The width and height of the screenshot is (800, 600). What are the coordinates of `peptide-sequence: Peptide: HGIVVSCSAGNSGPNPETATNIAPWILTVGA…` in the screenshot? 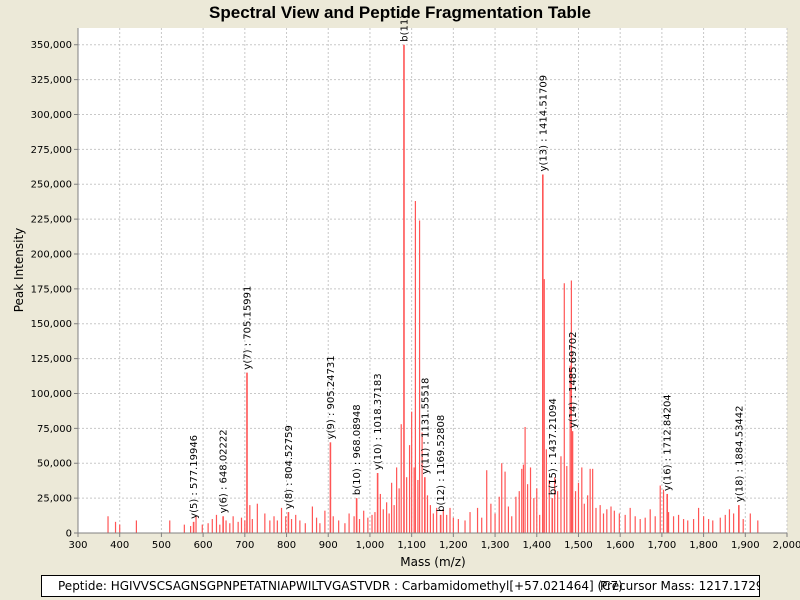 It's located at (340, 586).